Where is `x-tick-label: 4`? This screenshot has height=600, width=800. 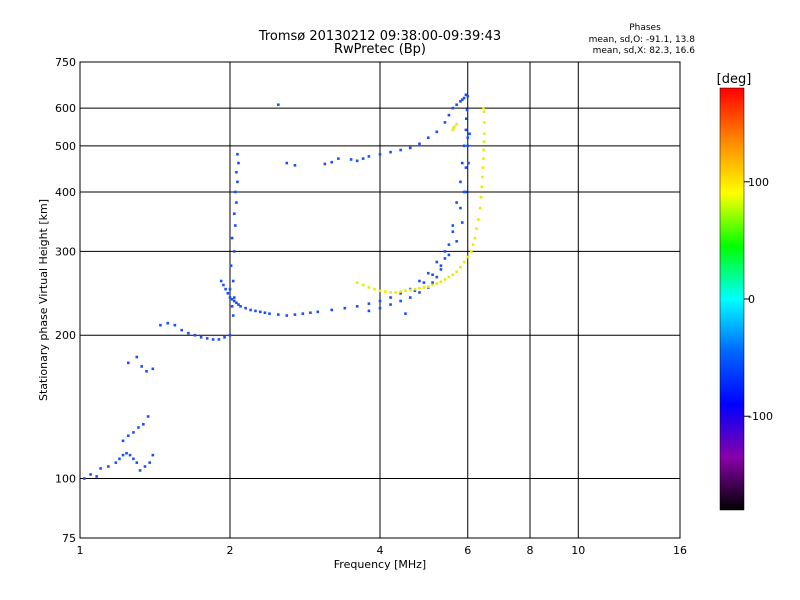 x-tick-label: 4 is located at coordinates (380, 550).